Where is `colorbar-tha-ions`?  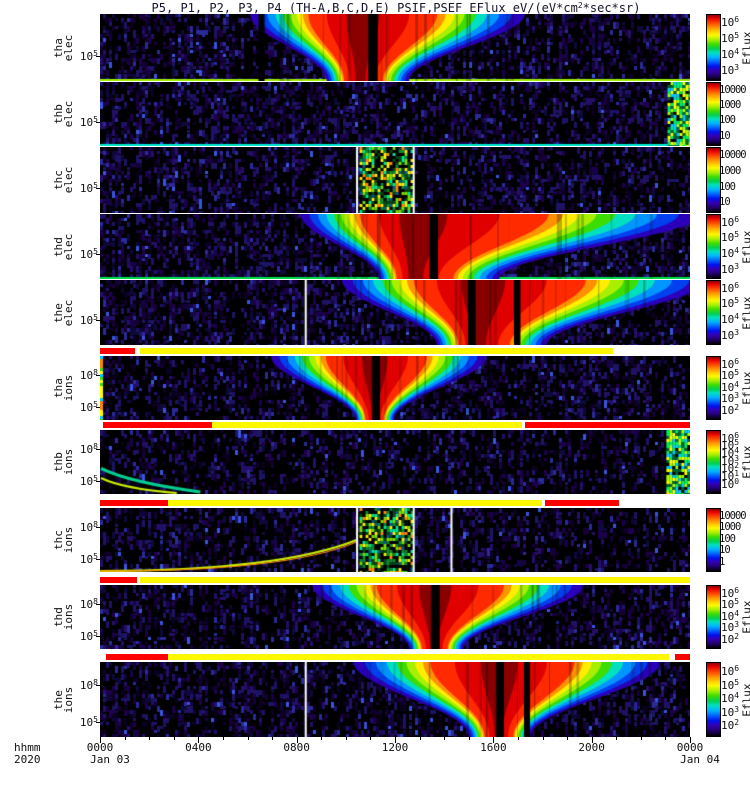
colorbar-tha-ions is located at coordinates (713, 388).